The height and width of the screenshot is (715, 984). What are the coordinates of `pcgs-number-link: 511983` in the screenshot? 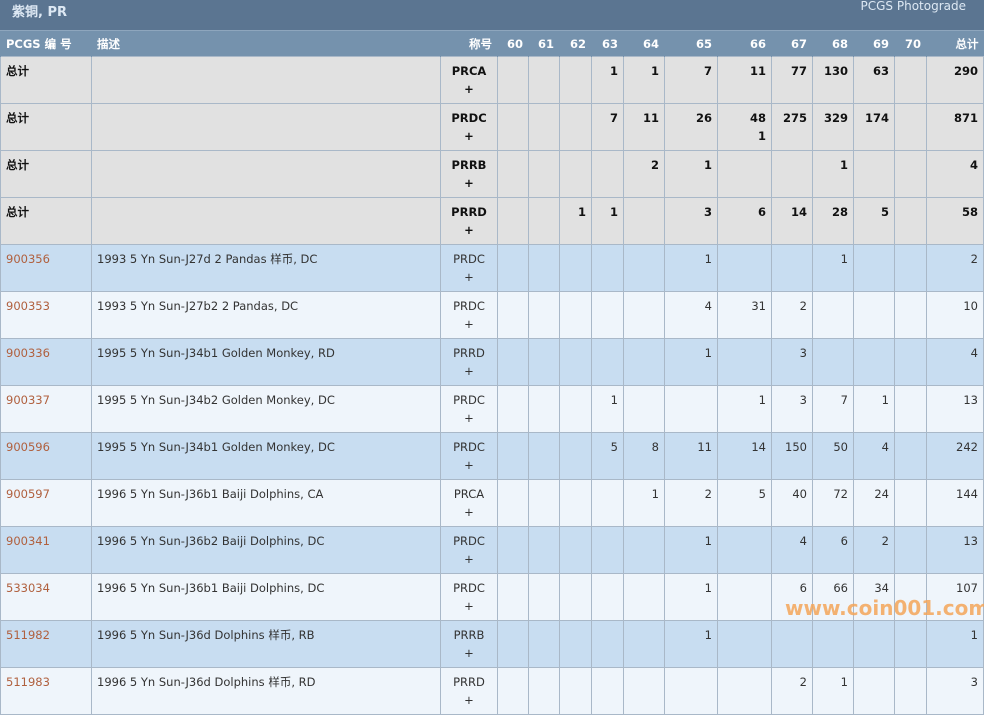 It's located at (28, 682).